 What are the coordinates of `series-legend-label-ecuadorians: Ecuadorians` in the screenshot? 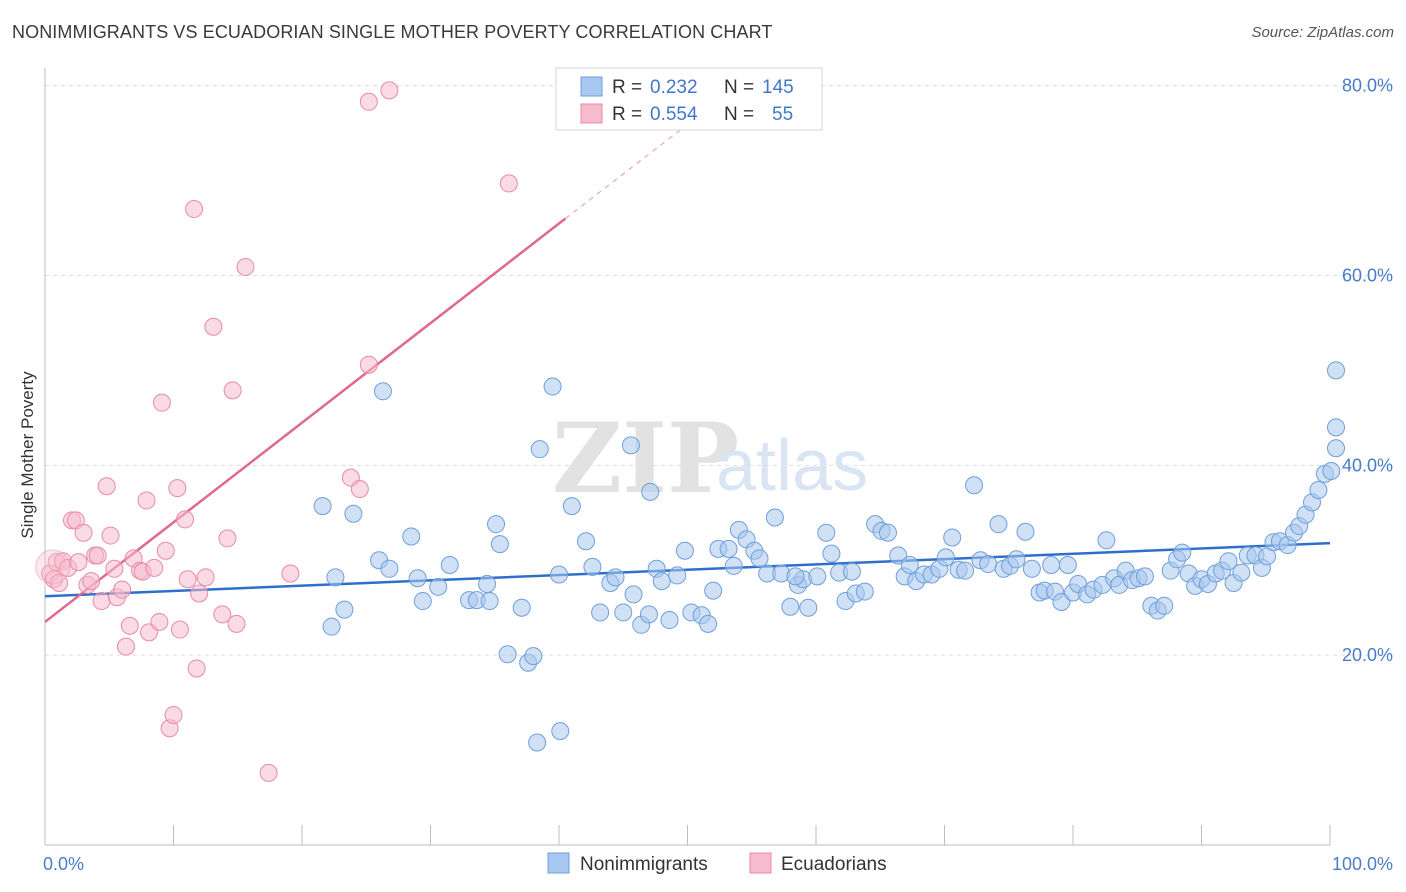 It's located at (834, 864).